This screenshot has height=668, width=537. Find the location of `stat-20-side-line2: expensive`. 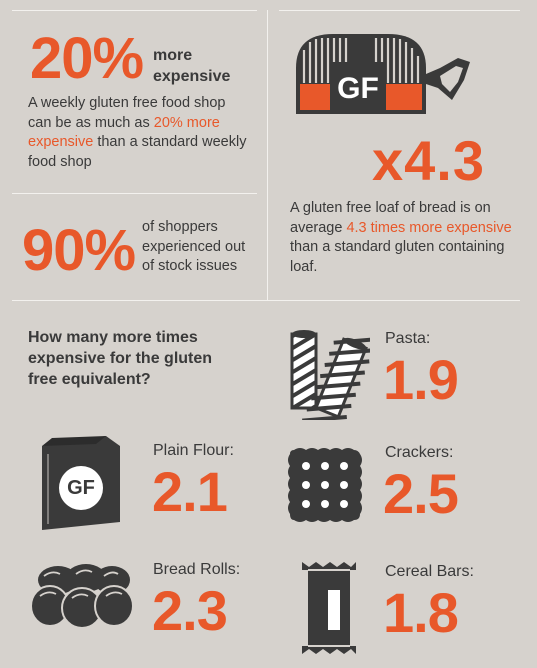

stat-20-side-line2: expensive is located at coordinates (192, 76).